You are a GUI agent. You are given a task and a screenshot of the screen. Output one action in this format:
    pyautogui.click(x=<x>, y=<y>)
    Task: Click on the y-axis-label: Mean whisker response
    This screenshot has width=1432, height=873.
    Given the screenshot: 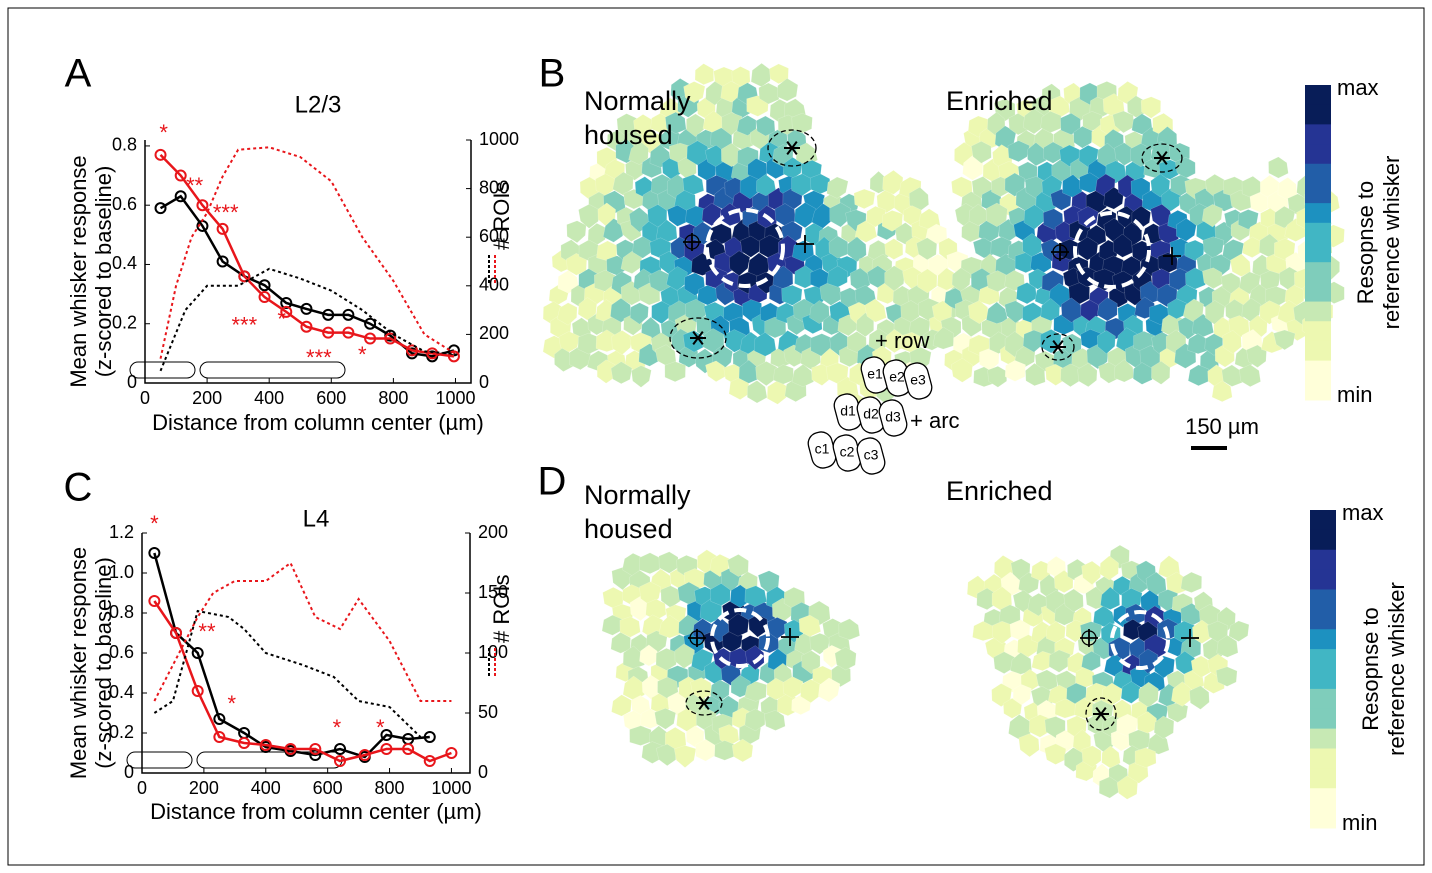 What is the action you would take?
    pyautogui.click(x=78, y=271)
    